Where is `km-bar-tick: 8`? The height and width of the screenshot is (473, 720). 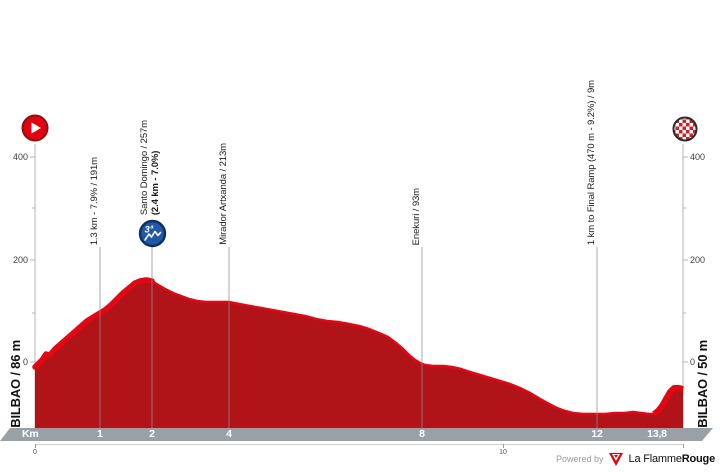
km-bar-tick: 8 is located at coordinates (422, 434).